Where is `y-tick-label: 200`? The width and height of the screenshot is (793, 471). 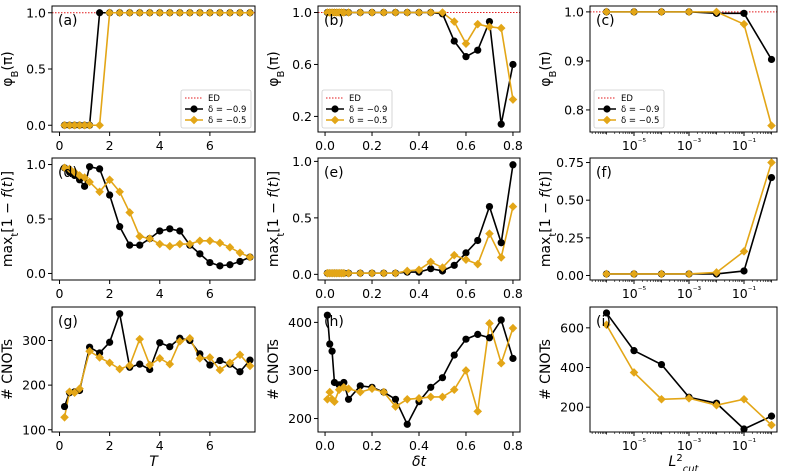
y-tick-label: 200 is located at coordinates (572, 407).